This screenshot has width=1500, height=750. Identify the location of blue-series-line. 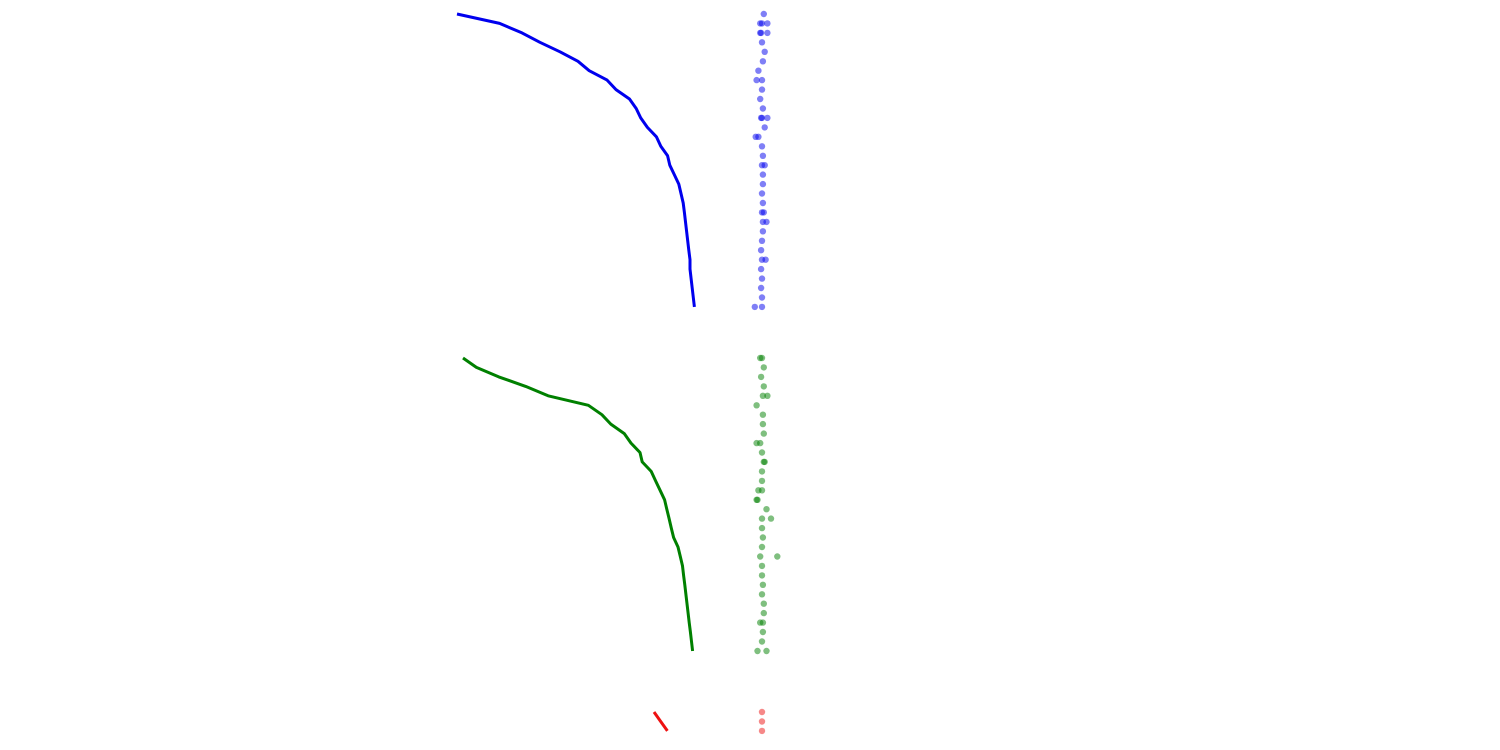
(576, 160).